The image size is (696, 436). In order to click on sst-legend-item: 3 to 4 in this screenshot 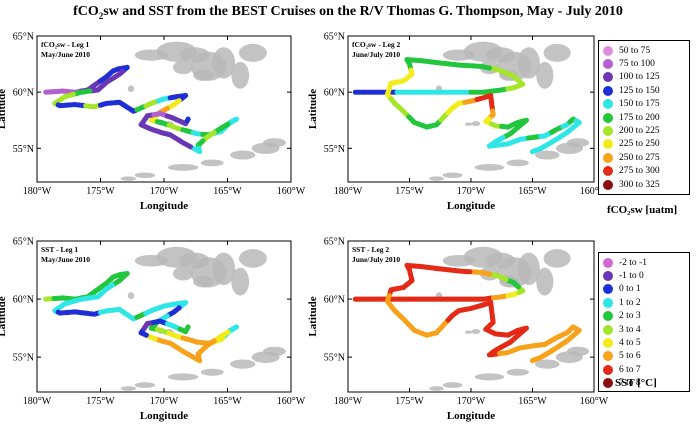, I will do `click(644, 329)`.